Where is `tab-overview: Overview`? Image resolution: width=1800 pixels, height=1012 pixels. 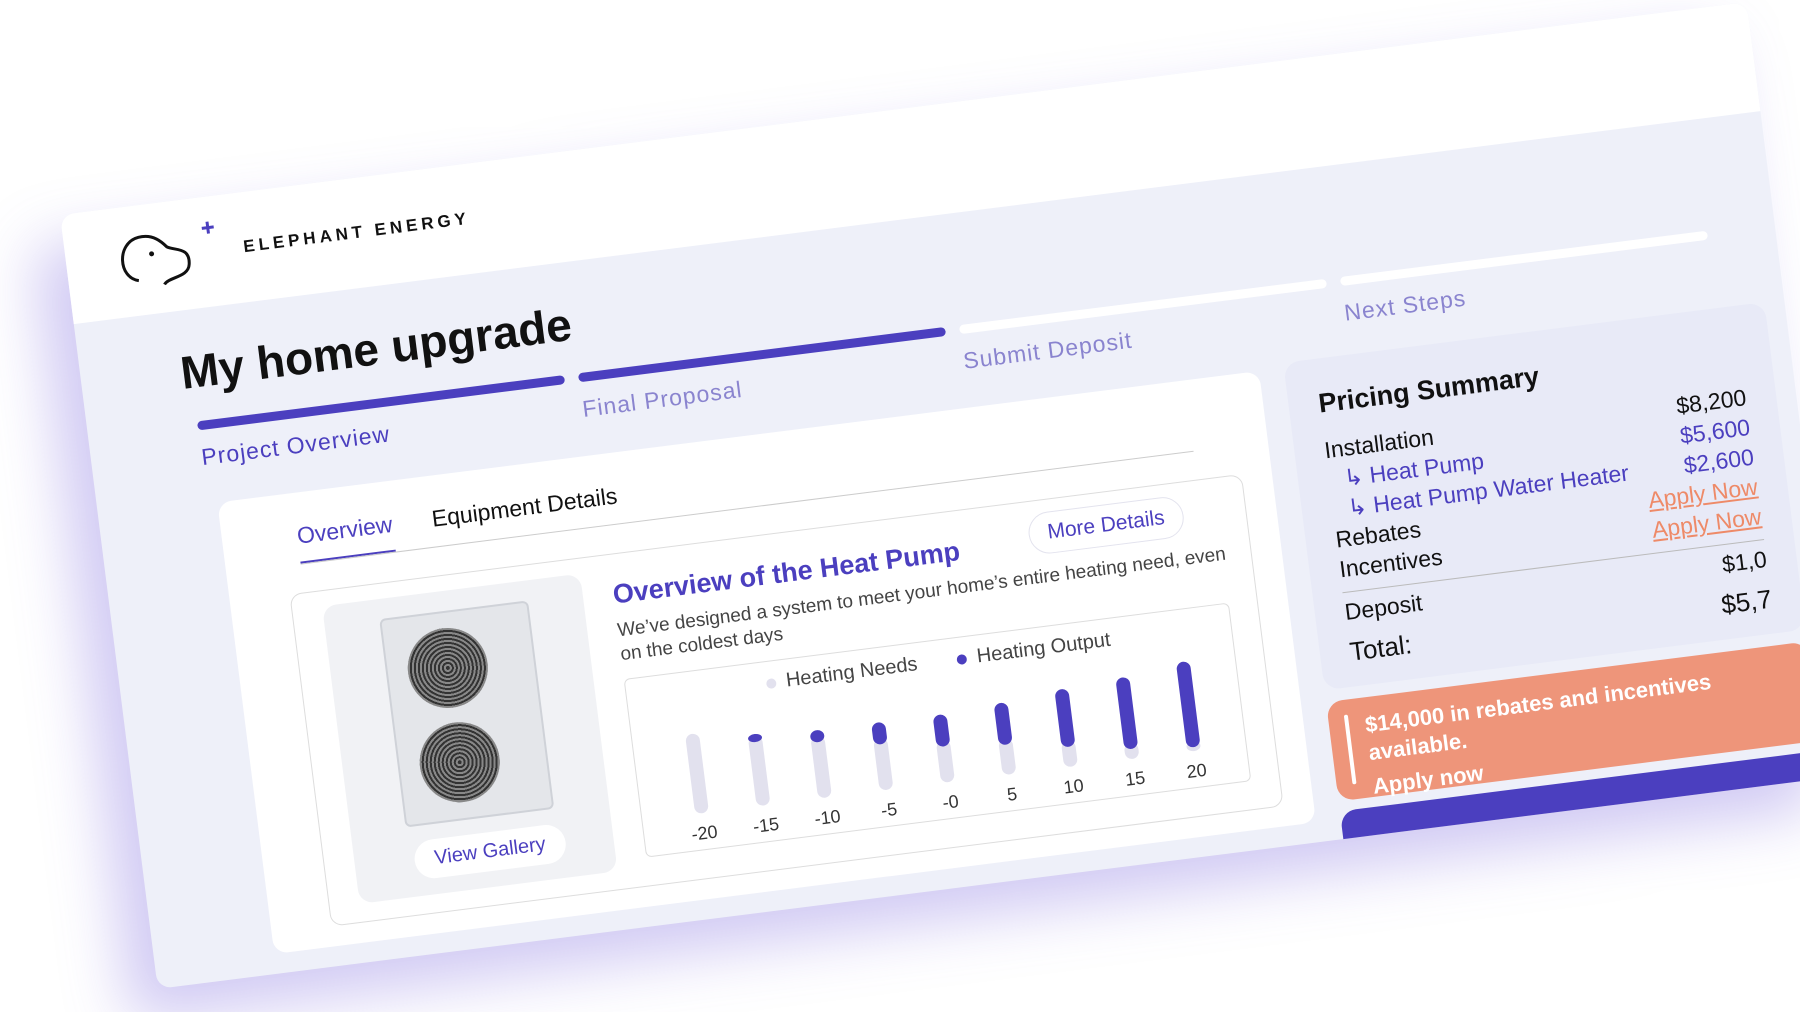
tab-overview: Overview is located at coordinates (345, 537).